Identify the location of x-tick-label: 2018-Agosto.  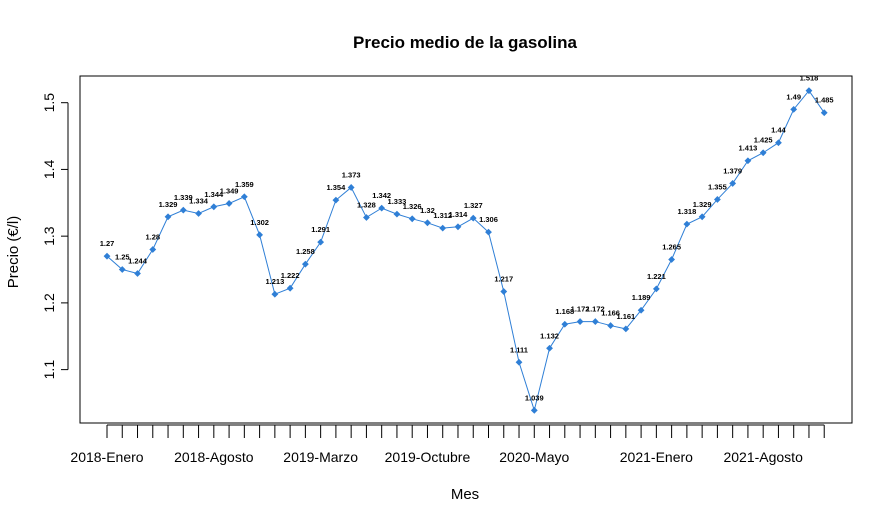
(214, 457).